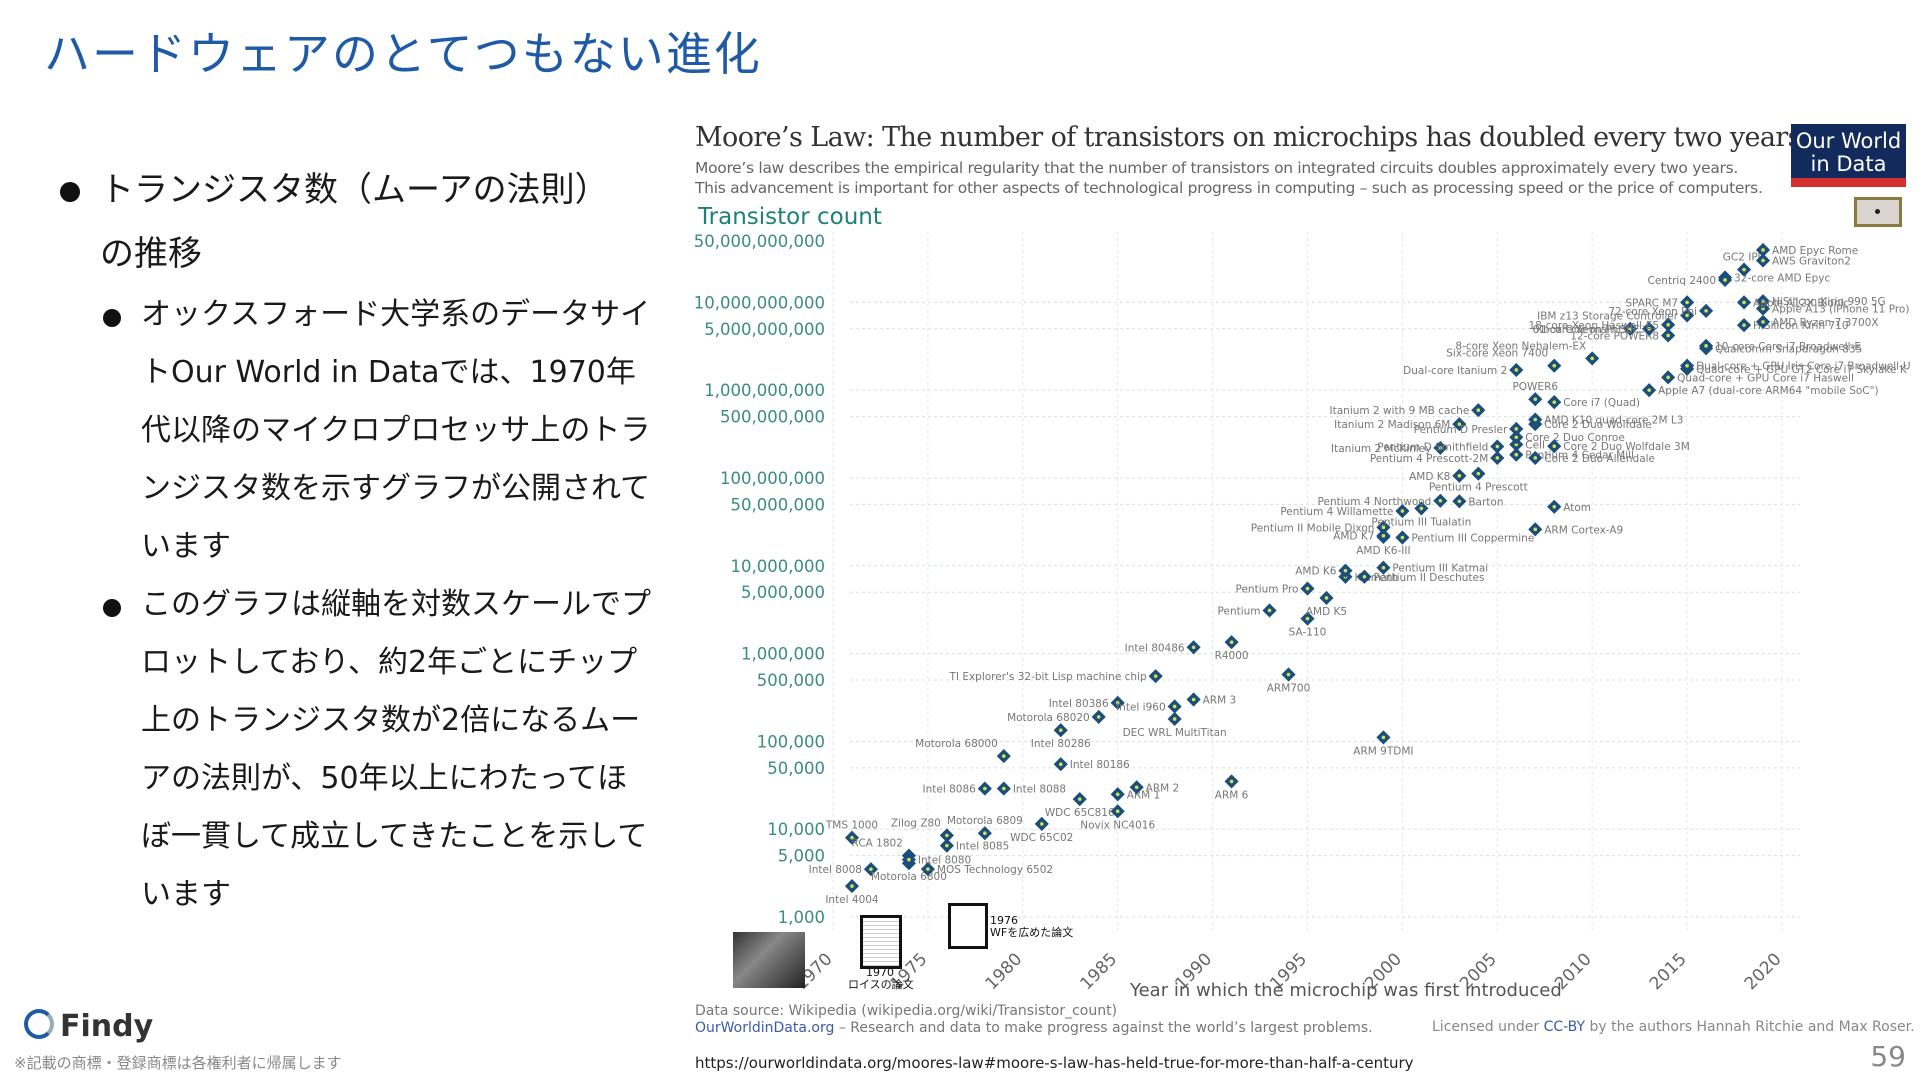 The height and width of the screenshot is (1080, 1920). What do you see at coordinates (1497, 354) in the screenshot?
I see `data-point-label: Six-core Xeon 7400` at bounding box center [1497, 354].